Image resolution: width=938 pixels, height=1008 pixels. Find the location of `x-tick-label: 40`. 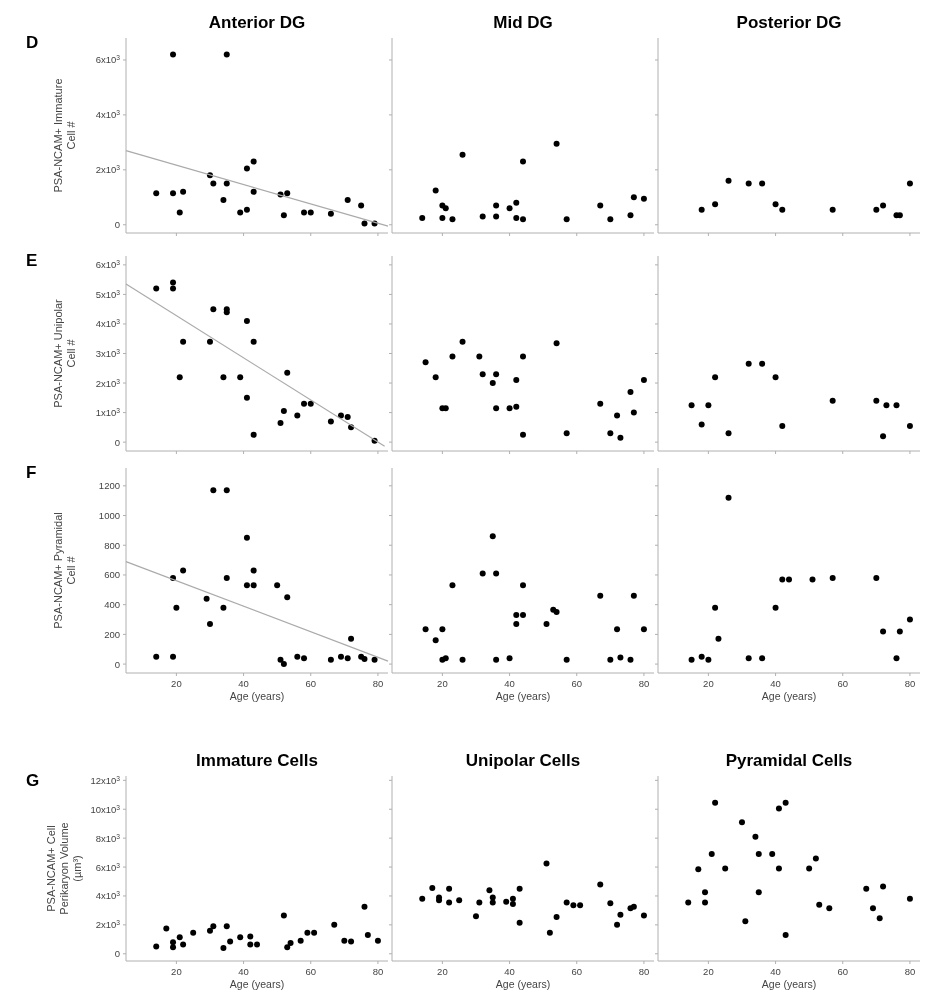

x-tick-label: 40 is located at coordinates (243, 683).